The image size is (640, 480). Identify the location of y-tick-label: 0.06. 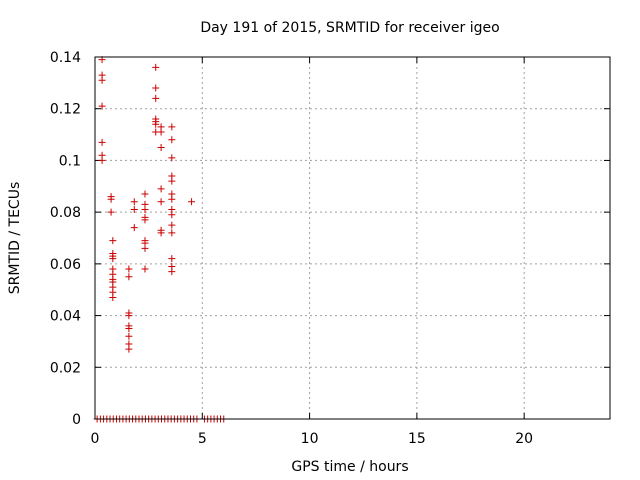
(65, 265).